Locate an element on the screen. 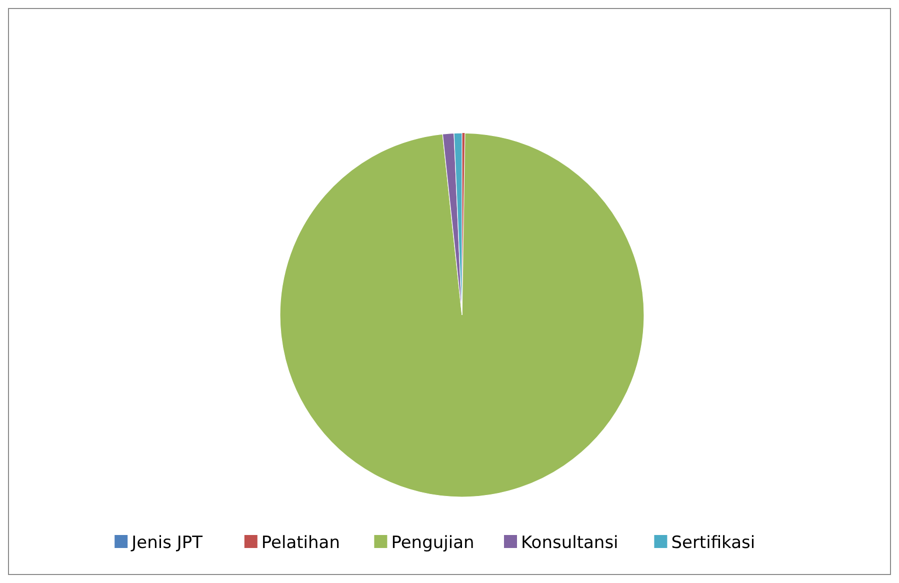 This screenshot has width=899, height=583. legend-label: Sertifikasi is located at coordinates (713, 543).